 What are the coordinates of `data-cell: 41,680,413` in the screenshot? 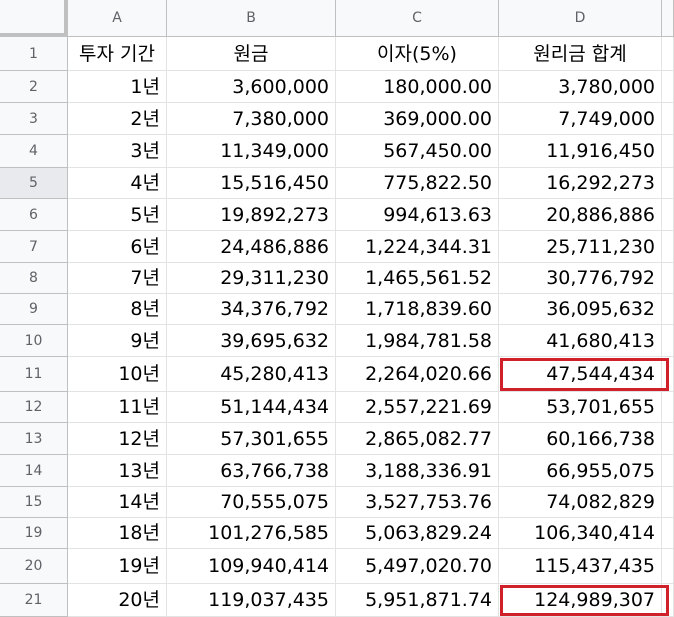 It's located at (580, 341).